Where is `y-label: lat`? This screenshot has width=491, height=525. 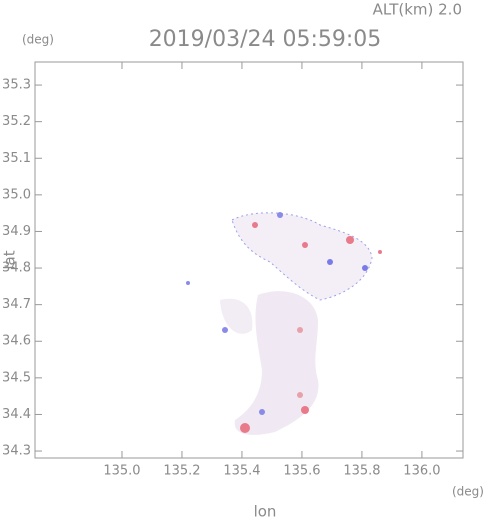
y-label: lat is located at coordinates (10, 259).